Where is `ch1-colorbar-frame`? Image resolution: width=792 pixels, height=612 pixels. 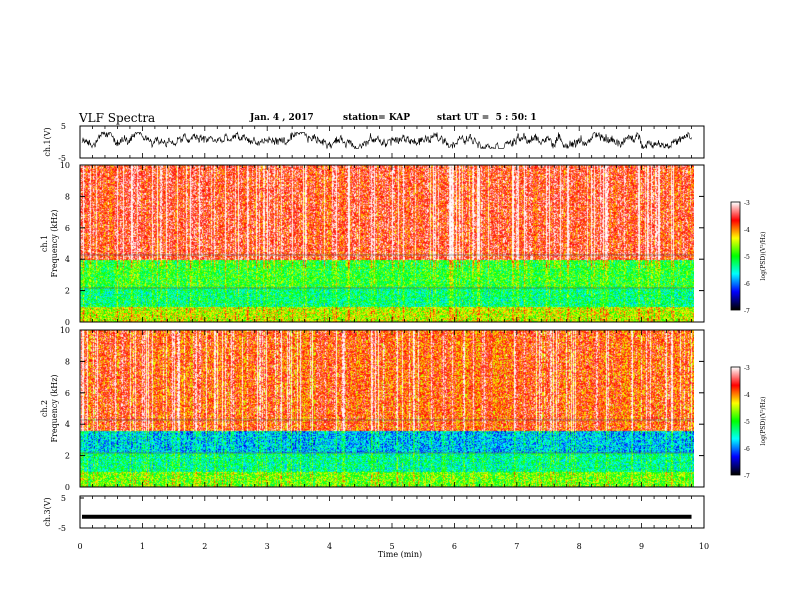
ch1-colorbar-frame is located at coordinates (735, 256).